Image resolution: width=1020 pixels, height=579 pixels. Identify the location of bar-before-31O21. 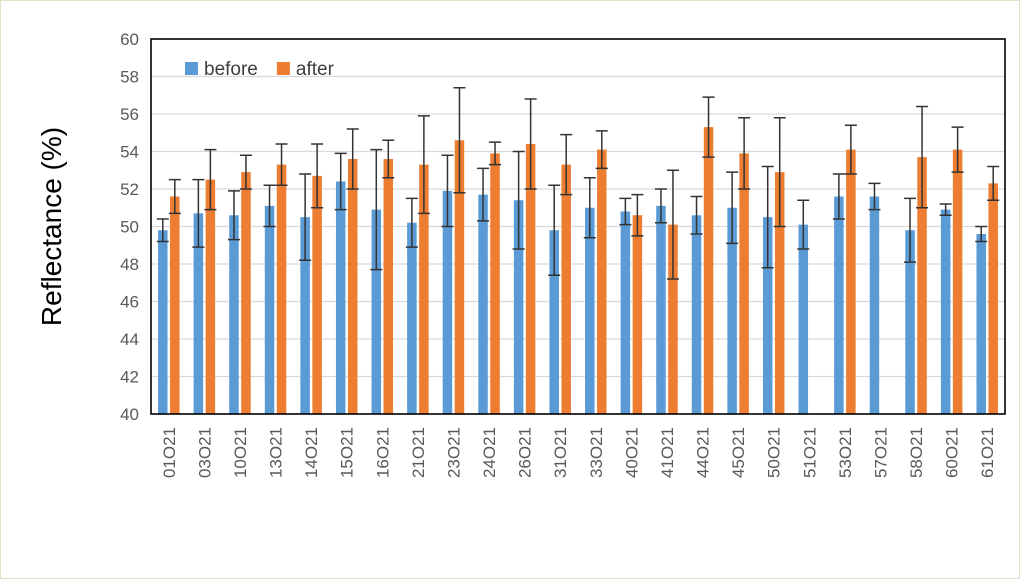
(554, 322).